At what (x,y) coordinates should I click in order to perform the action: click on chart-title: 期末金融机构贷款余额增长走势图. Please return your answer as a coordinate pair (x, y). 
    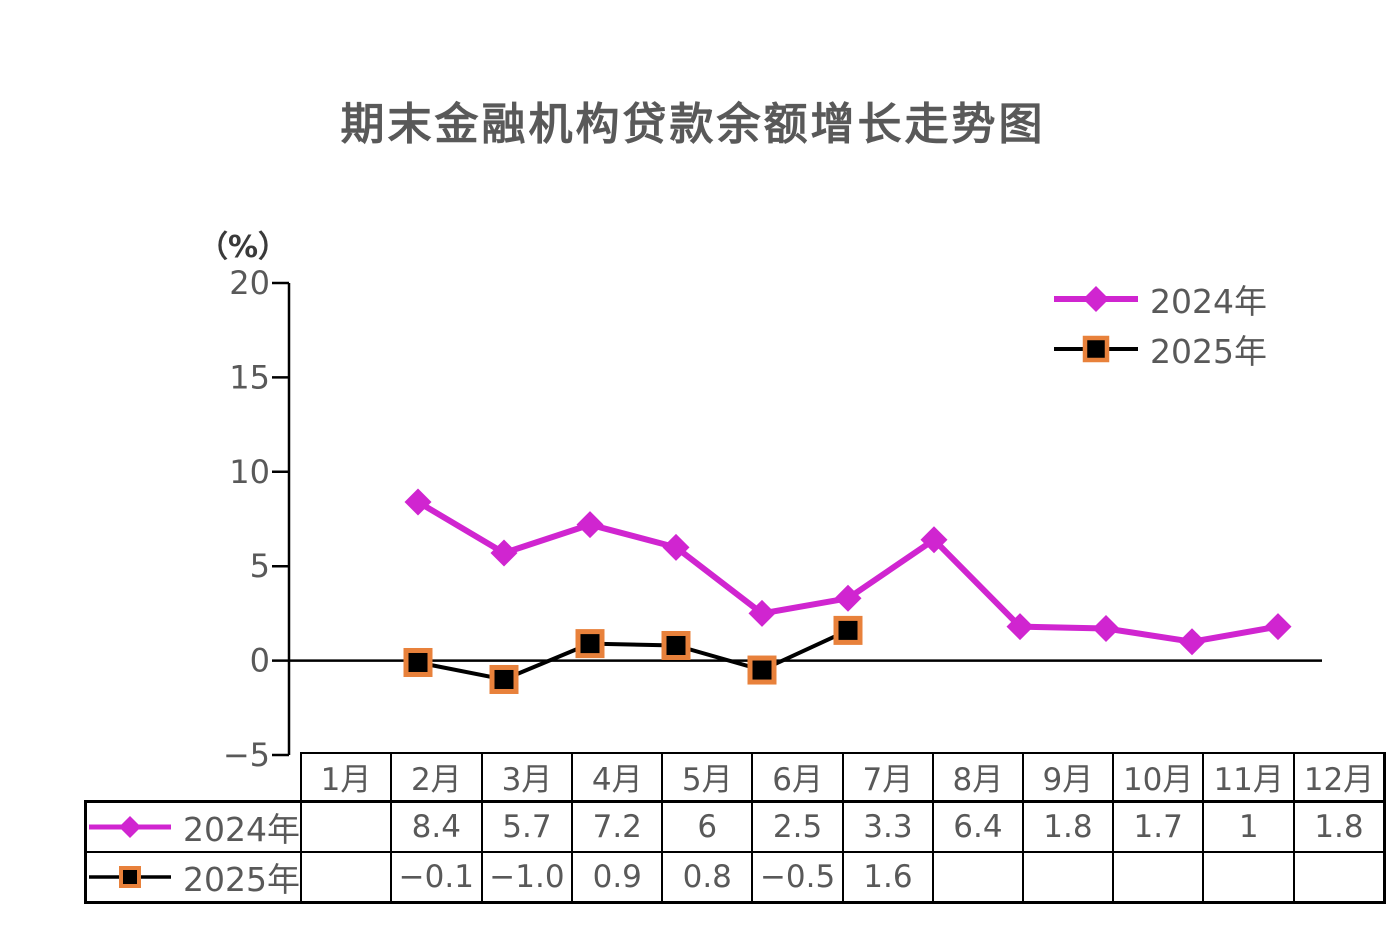
    Looking at the image, I should click on (693, 124).